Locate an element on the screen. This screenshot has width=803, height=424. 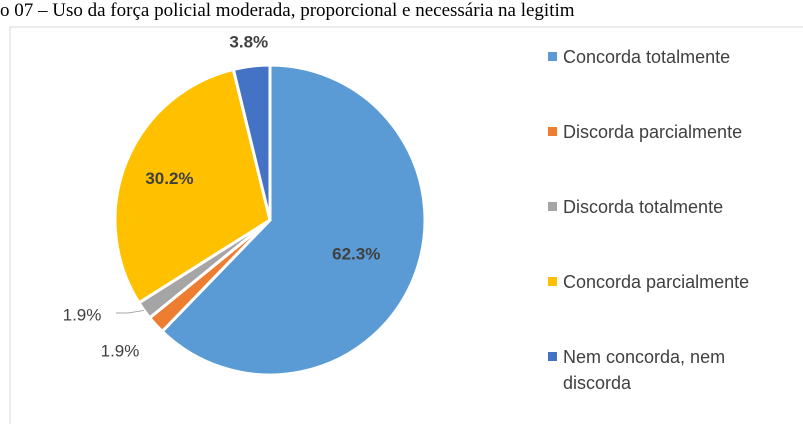
legend-item: Discorda totalmente is located at coordinates (665, 231).